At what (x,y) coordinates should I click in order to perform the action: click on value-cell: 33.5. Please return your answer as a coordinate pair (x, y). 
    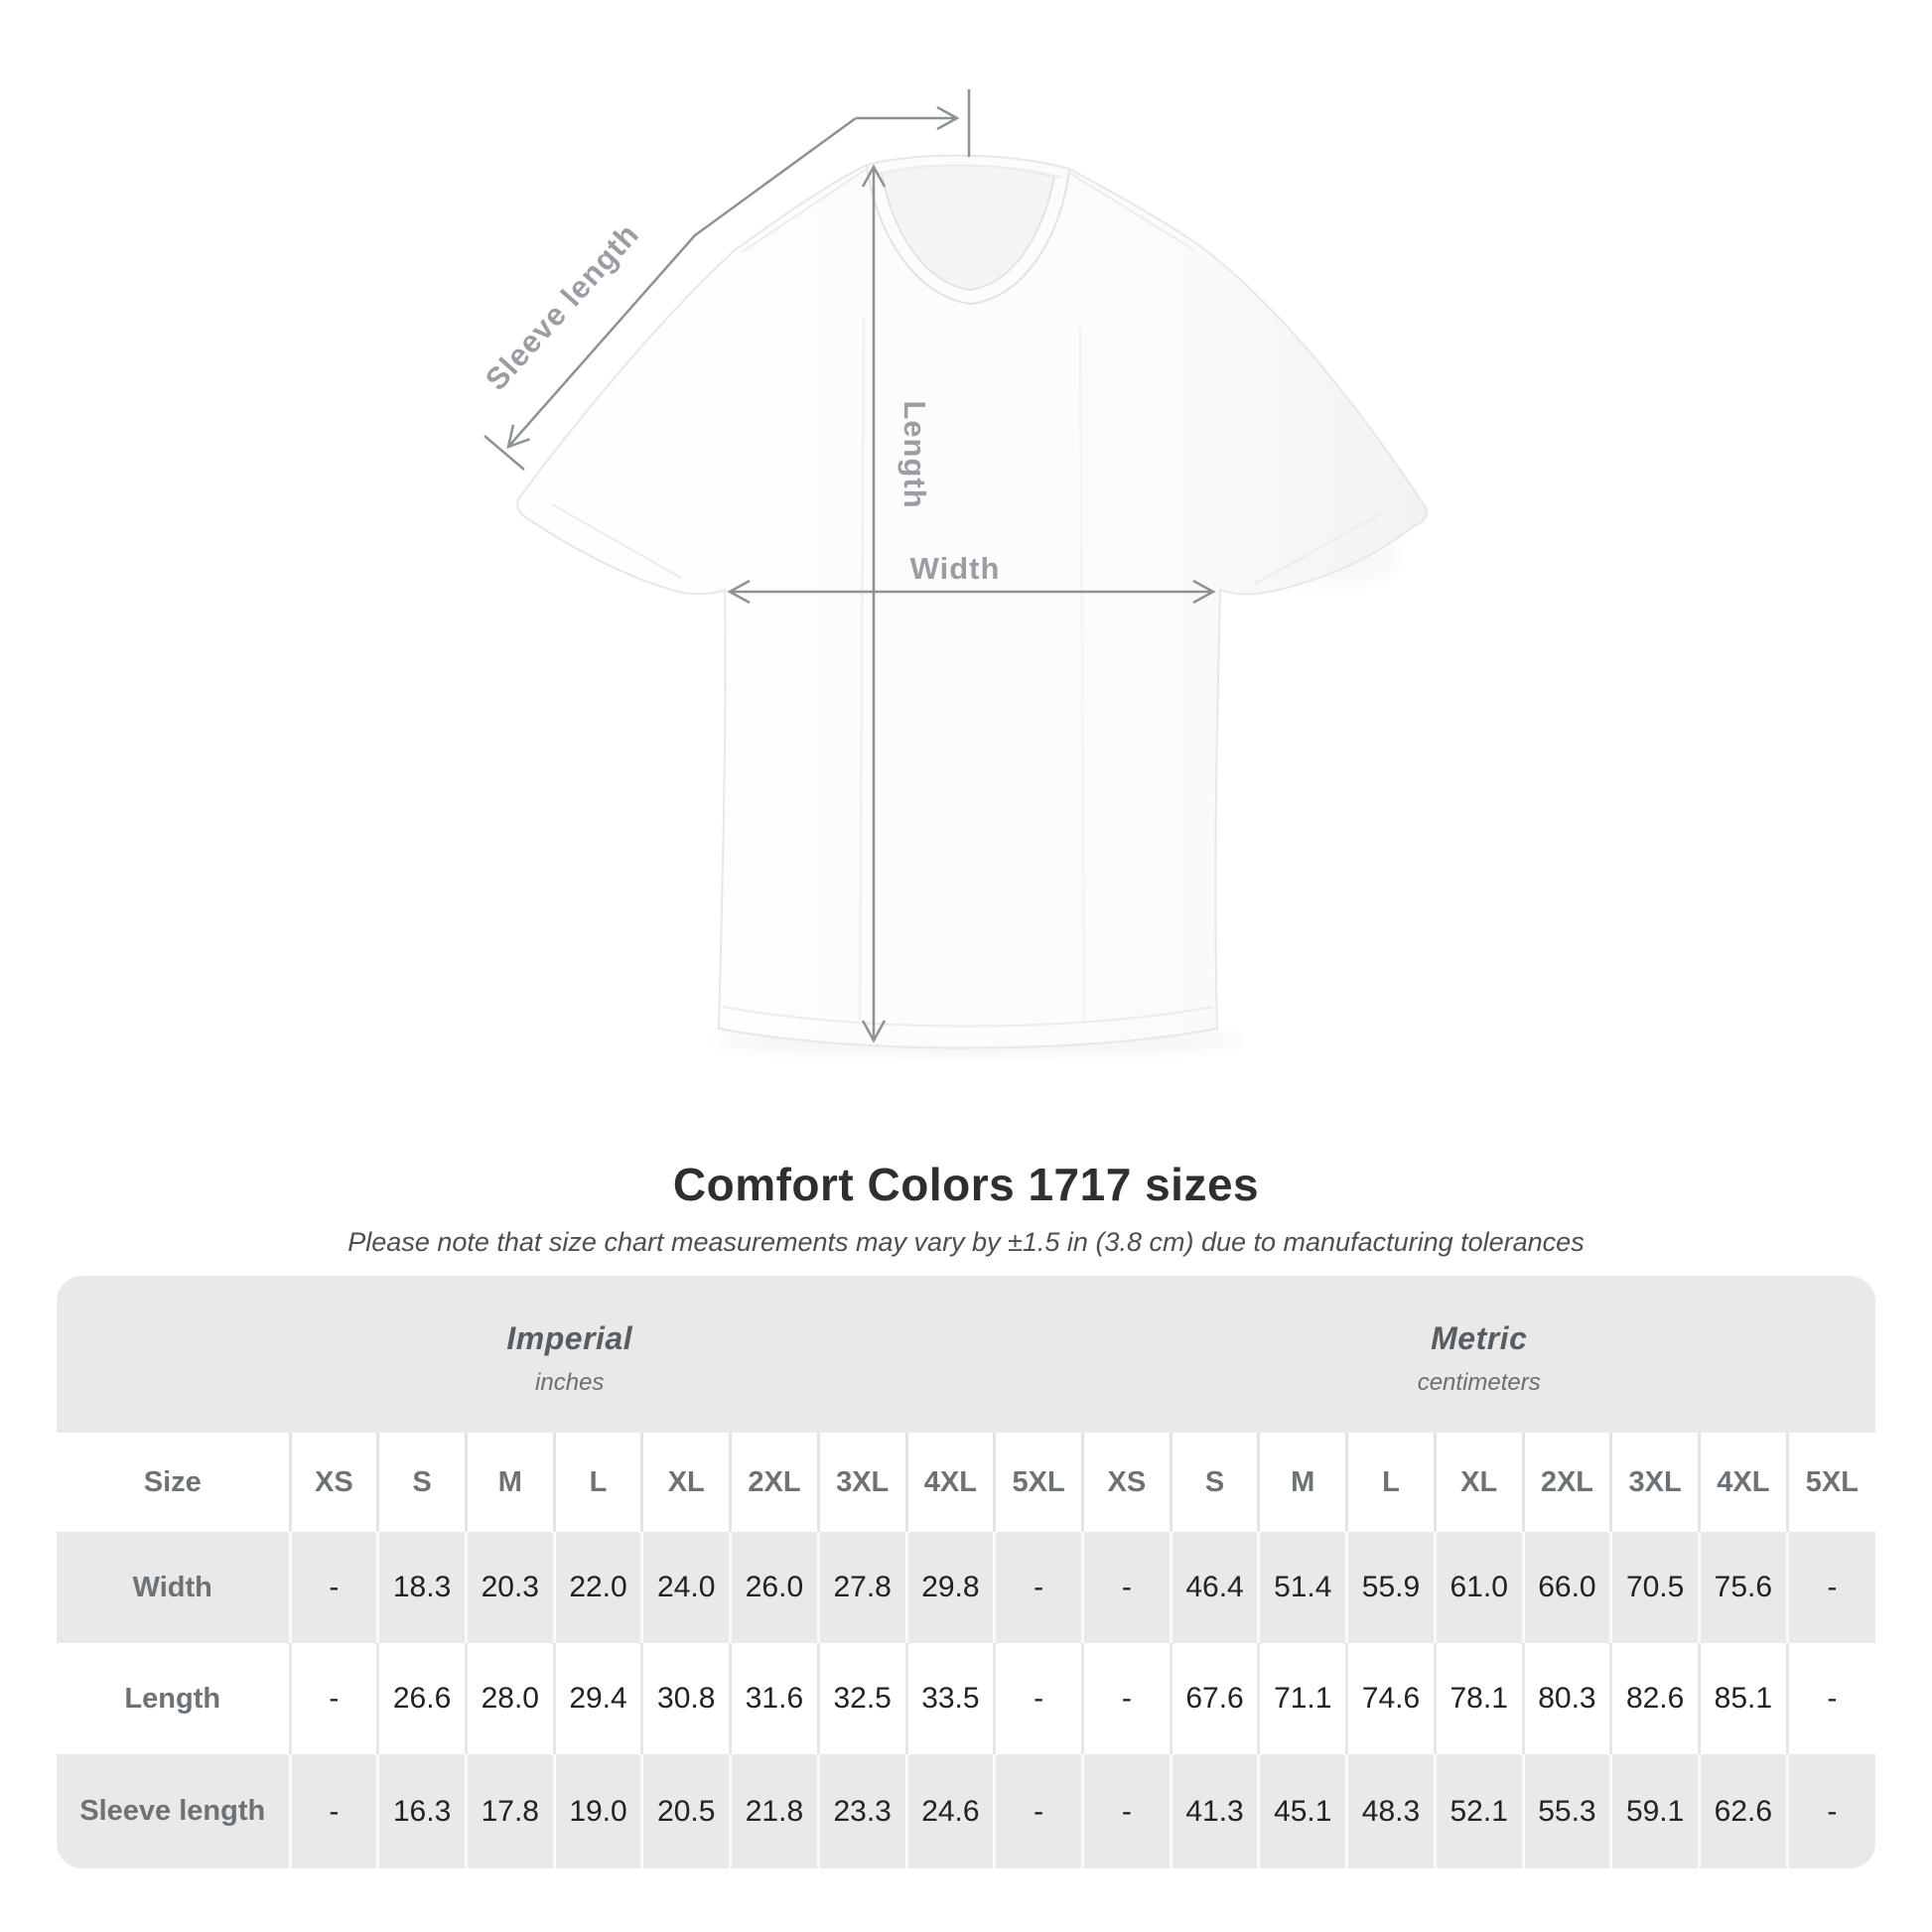
    Looking at the image, I should click on (950, 1698).